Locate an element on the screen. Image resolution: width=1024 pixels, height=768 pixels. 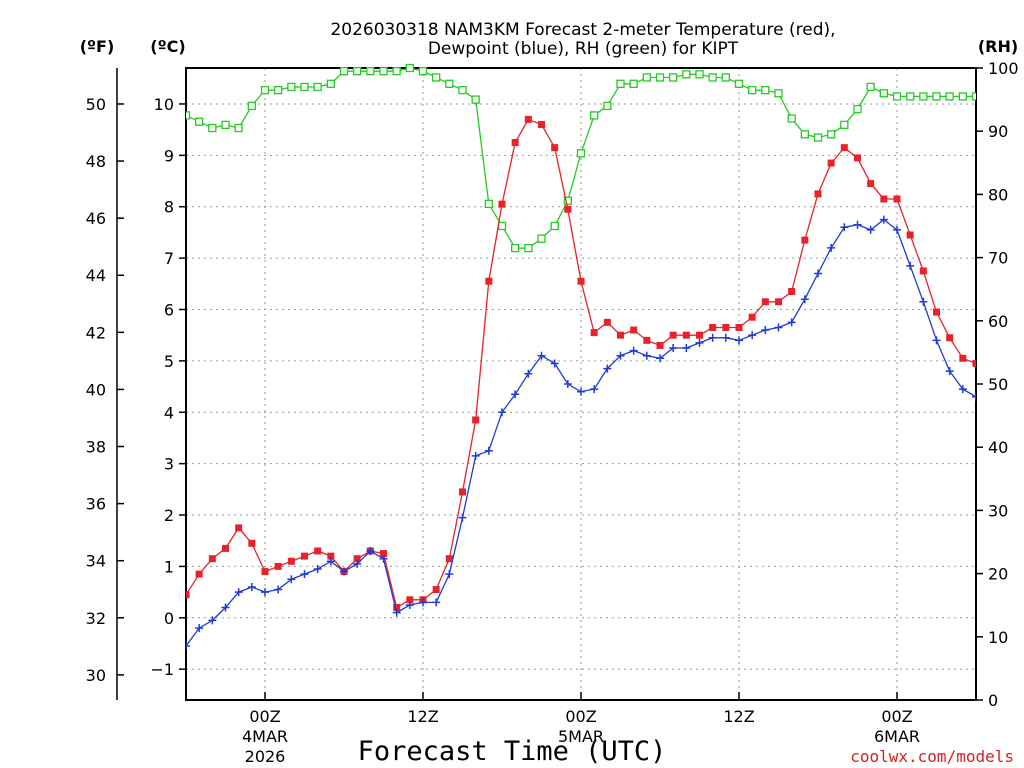
celsius-axis: −1 0 1 2 3 4 5 6 7 8 9 10 is located at coordinates (168, 387).